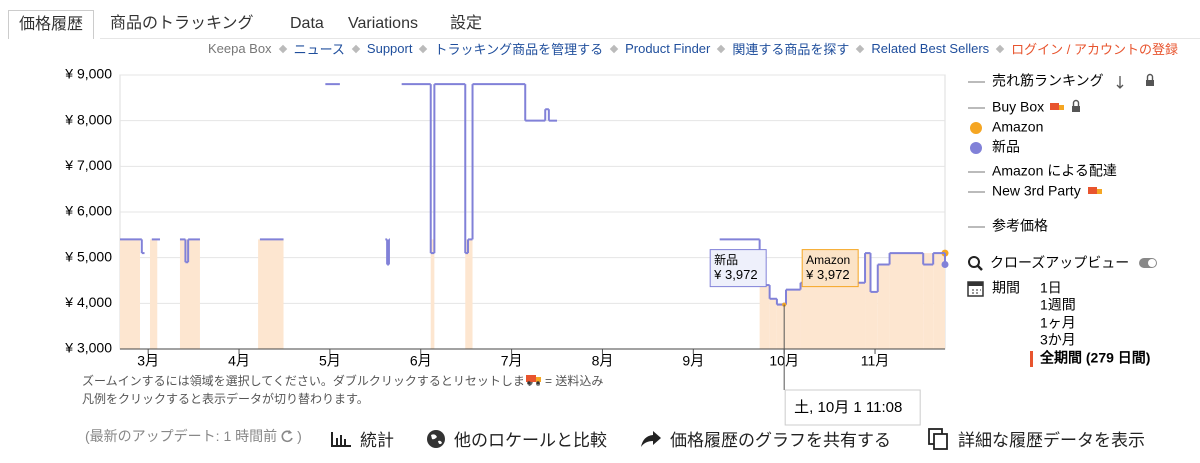  I want to click on x-tick-label: 9月, so click(693, 361).